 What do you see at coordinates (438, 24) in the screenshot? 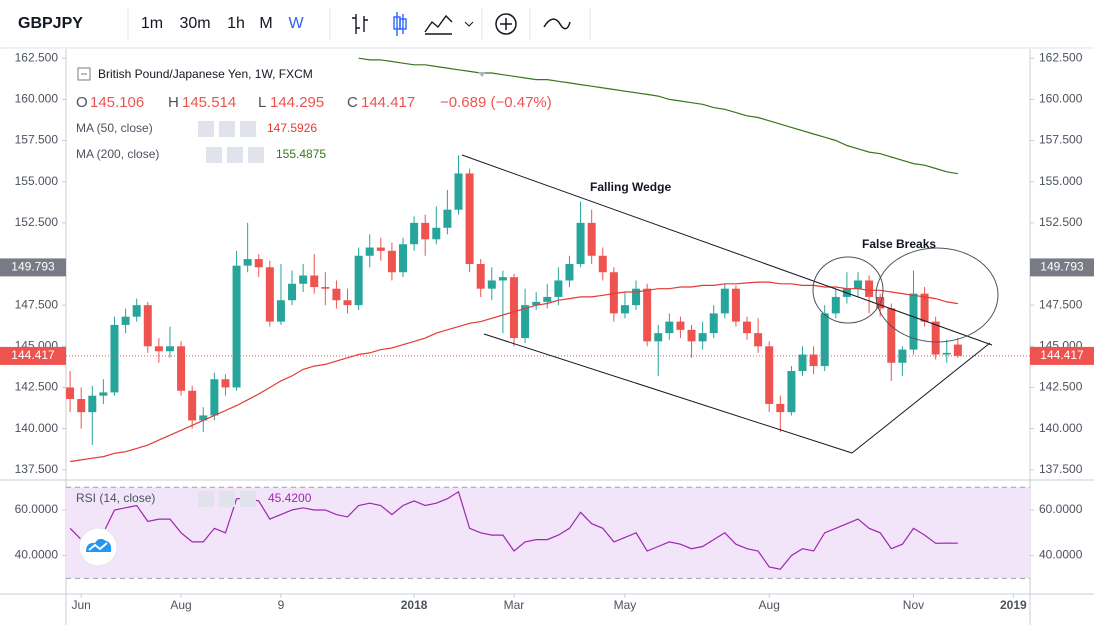
I see `area-style-icon` at bounding box center [438, 24].